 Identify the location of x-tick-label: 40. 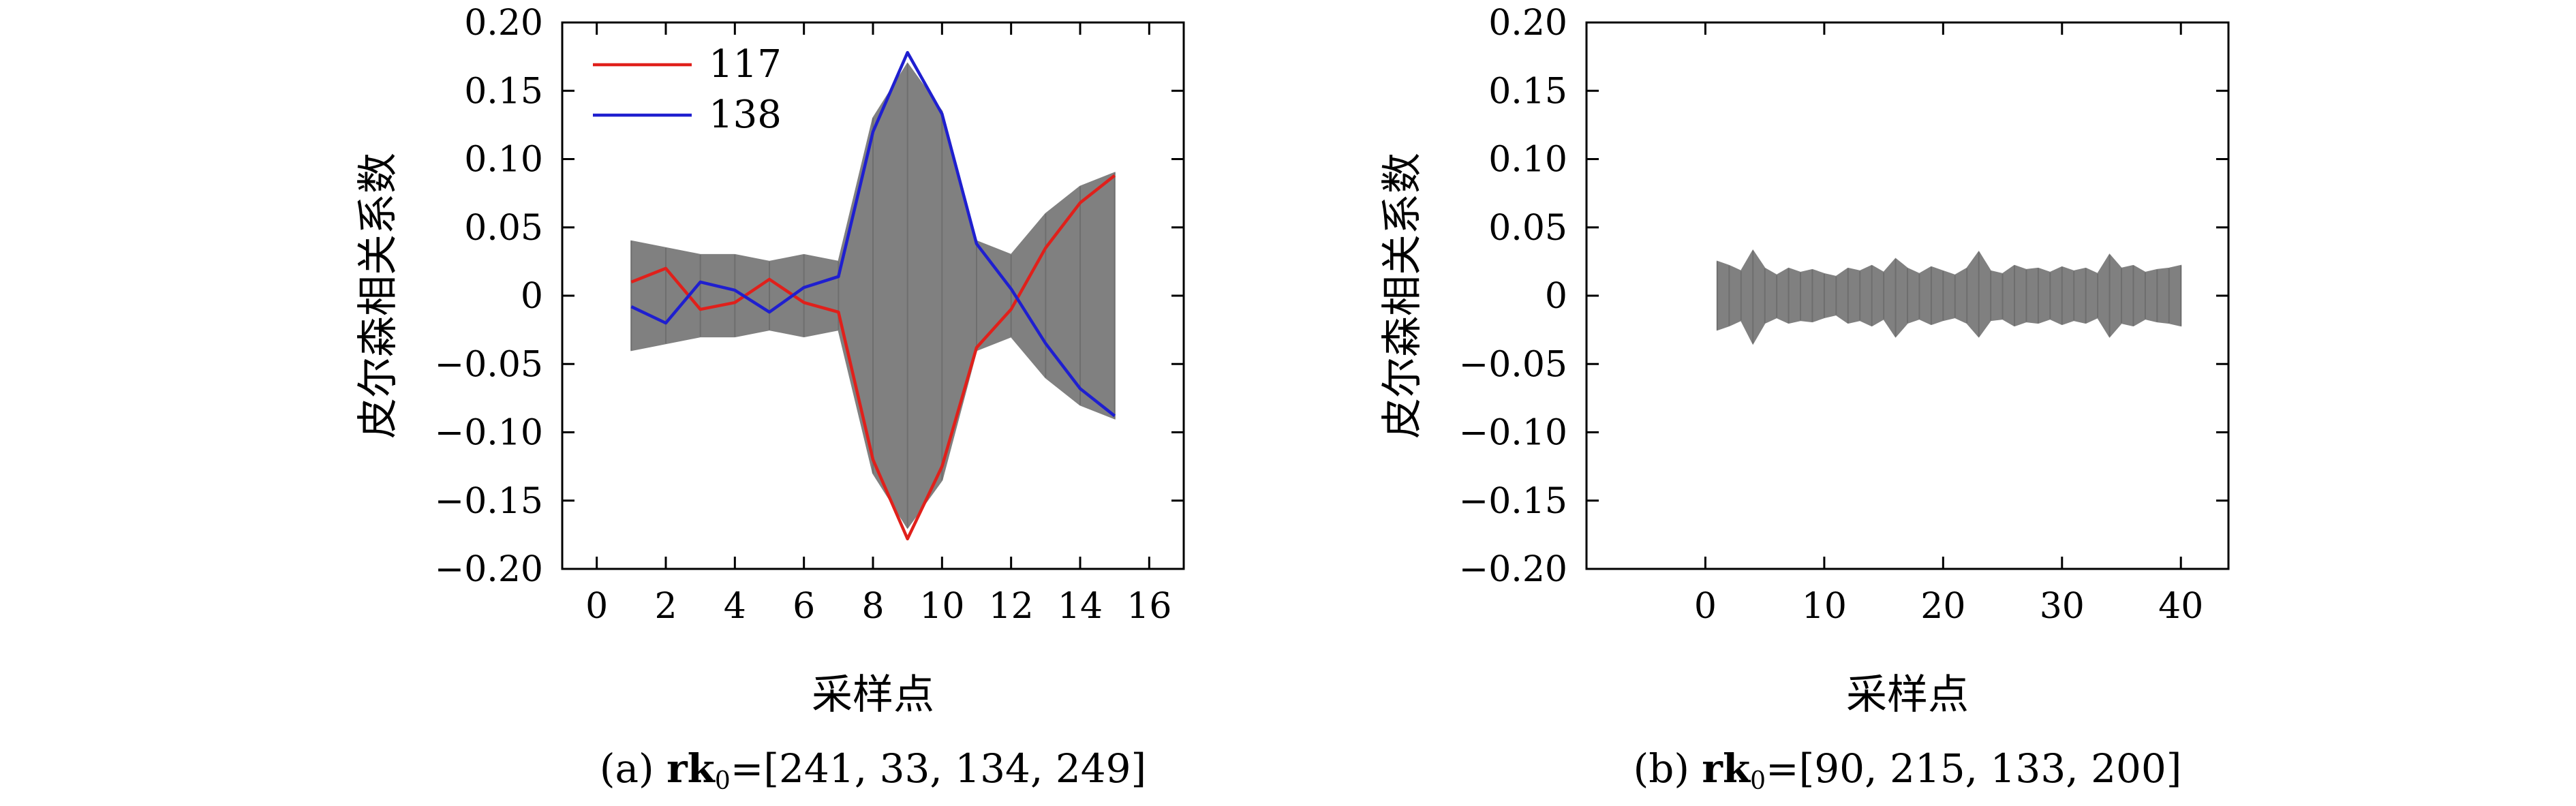
(2180, 607).